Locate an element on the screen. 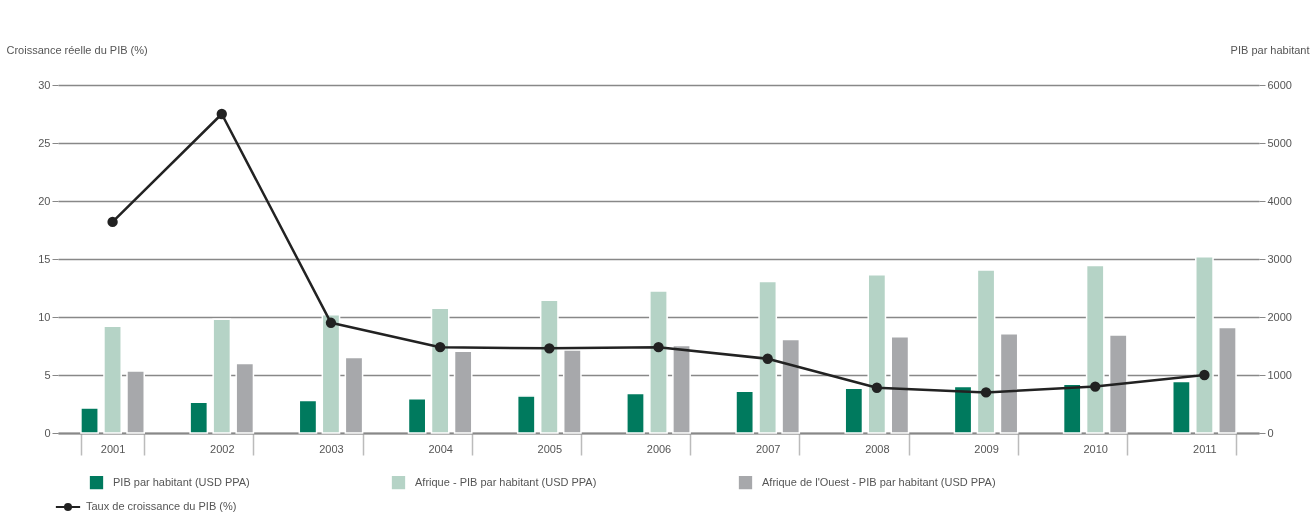 Image resolution: width=1315 pixels, height=519 pixels. legend-label: Taux de croissance du PIB (%) is located at coordinates (161, 506).